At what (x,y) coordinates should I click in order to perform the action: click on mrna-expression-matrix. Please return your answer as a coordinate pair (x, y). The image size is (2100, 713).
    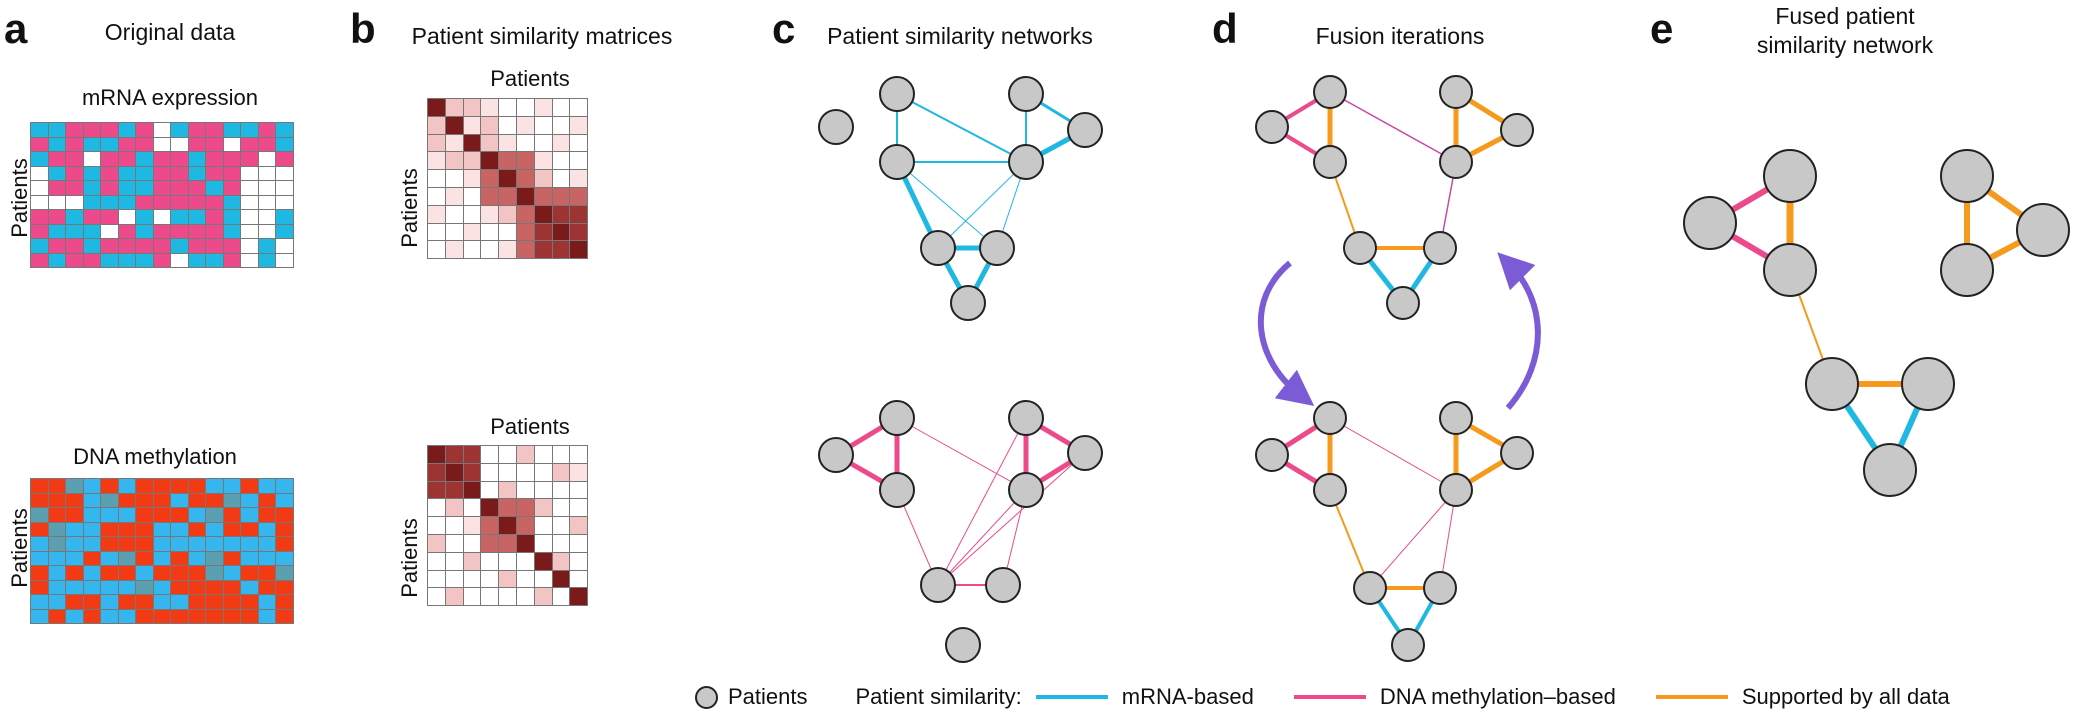
    Looking at the image, I should click on (162, 195).